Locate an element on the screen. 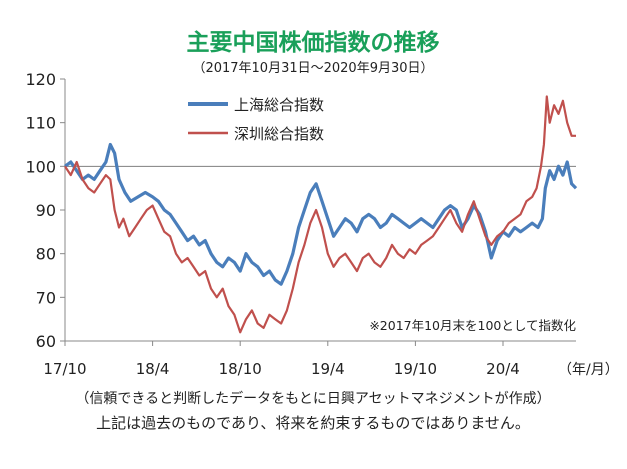  x-tick-label: 17/10 is located at coordinates (64, 369).